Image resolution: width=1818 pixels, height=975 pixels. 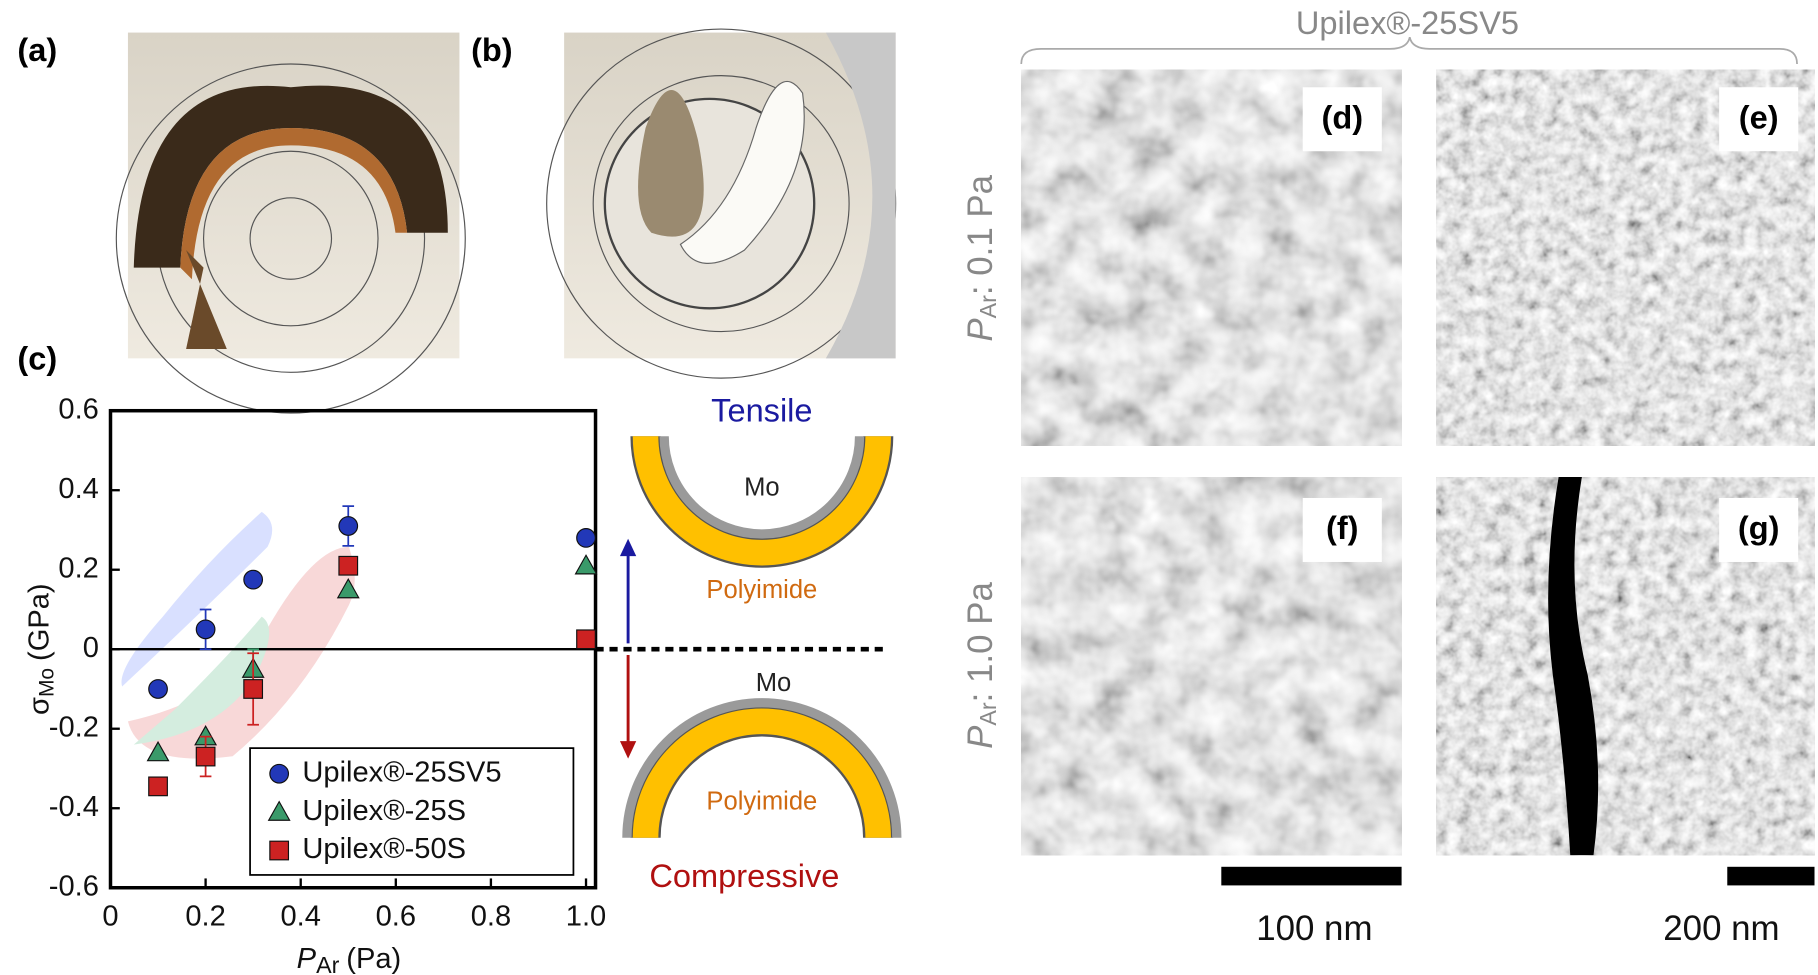 I want to click on y-label-unit: (GPa), so click(x=39, y=622).